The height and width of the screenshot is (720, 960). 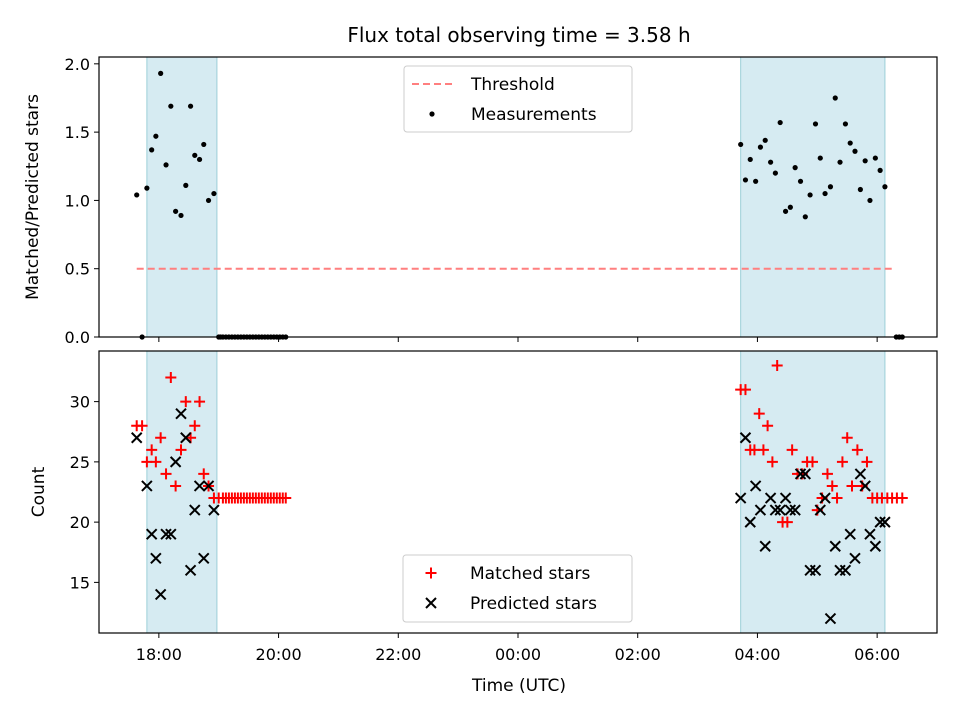 I want to click on legend-entry-label: Measurements, so click(x=534, y=115).